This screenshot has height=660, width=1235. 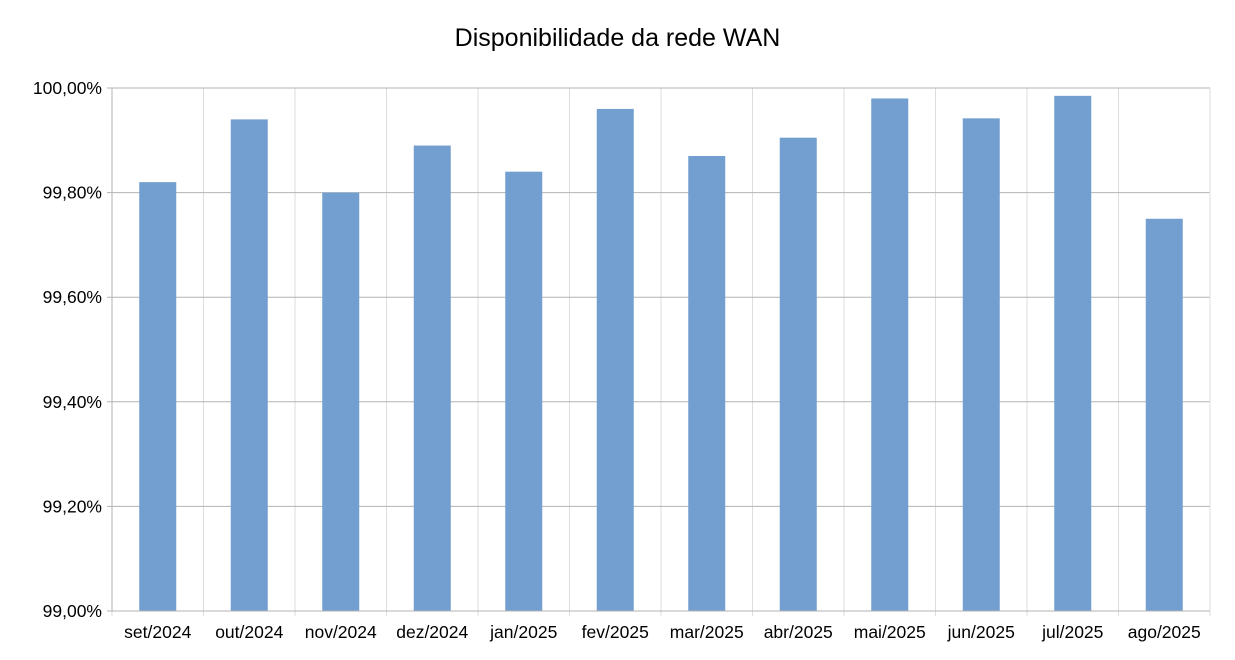 I want to click on bar-out-2024, so click(x=249, y=365).